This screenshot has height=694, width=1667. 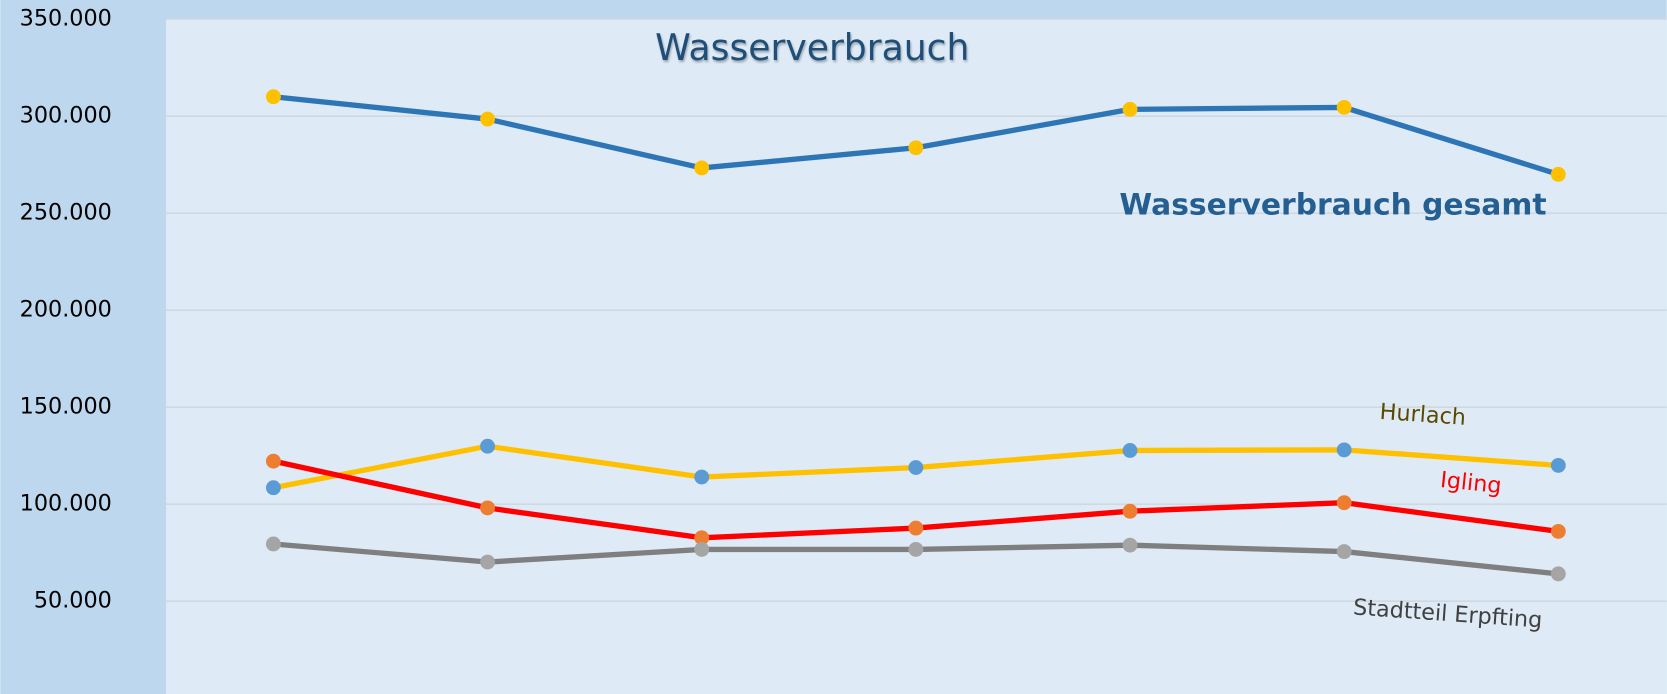 What do you see at coordinates (1471, 483) in the screenshot?
I see `series-label: Igling` at bounding box center [1471, 483].